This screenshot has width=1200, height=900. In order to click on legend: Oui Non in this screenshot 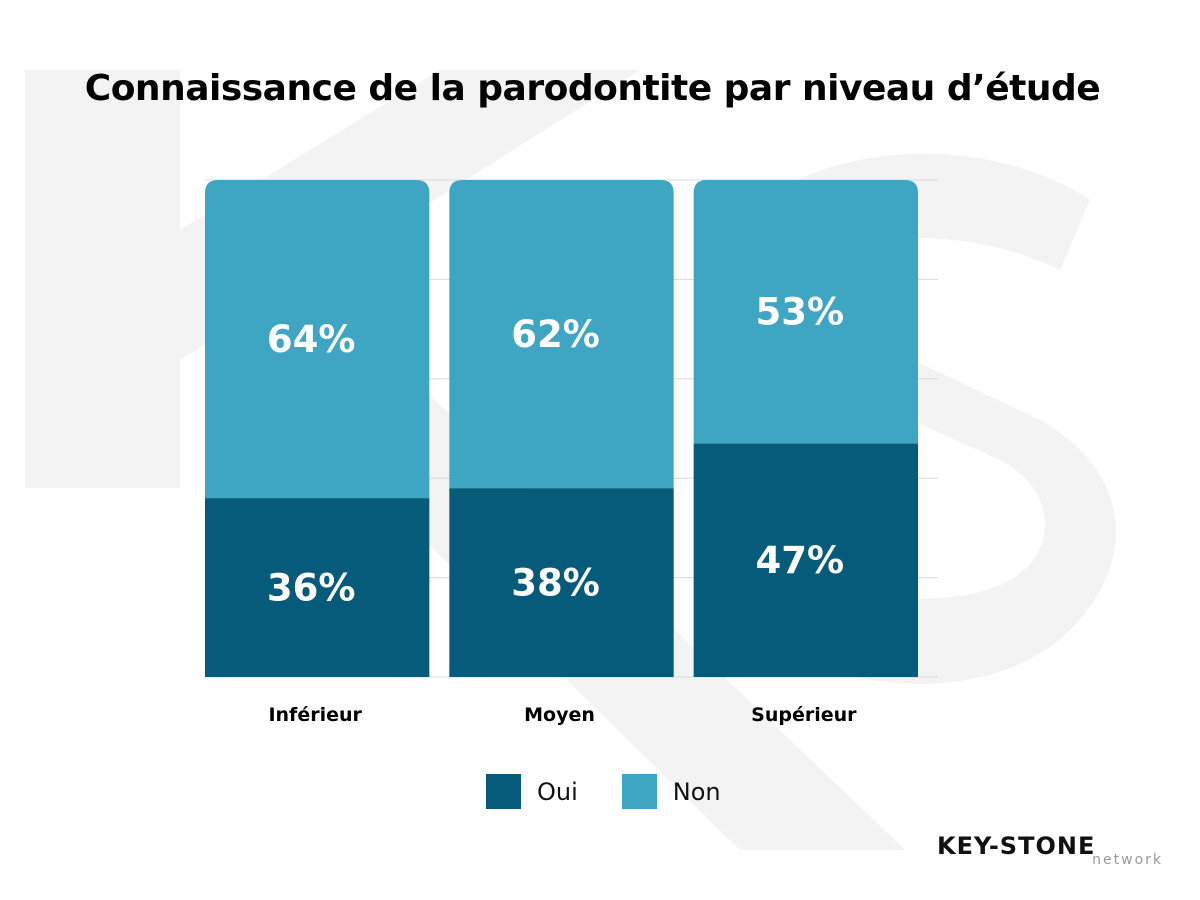, I will do `click(625, 791)`.